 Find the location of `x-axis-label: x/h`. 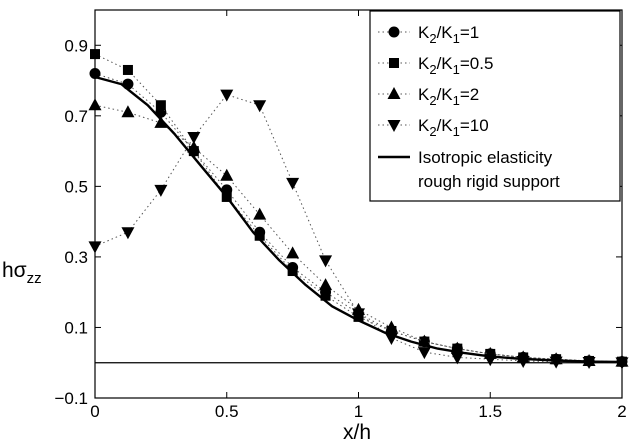

x-axis-label: x/h is located at coordinates (357, 432).